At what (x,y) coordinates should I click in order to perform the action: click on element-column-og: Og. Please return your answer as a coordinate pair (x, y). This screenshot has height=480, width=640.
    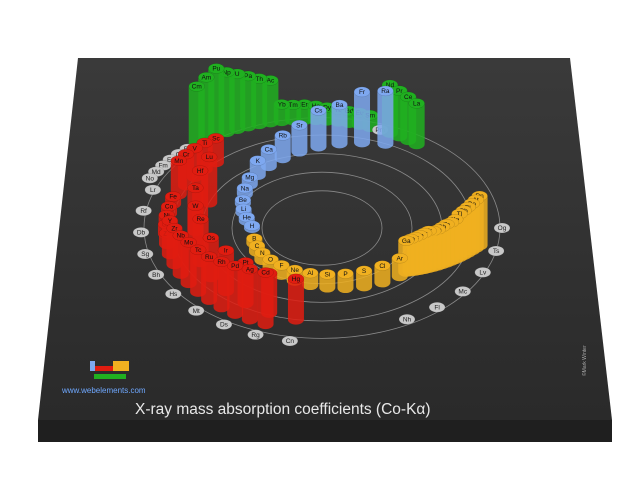
    Looking at the image, I should click on (502, 228).